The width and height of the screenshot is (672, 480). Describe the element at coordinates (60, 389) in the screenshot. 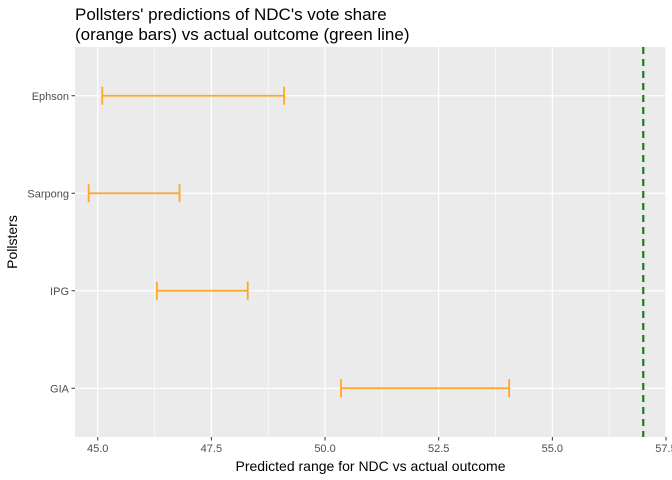

I see `y-tick-label: GIA` at that location.